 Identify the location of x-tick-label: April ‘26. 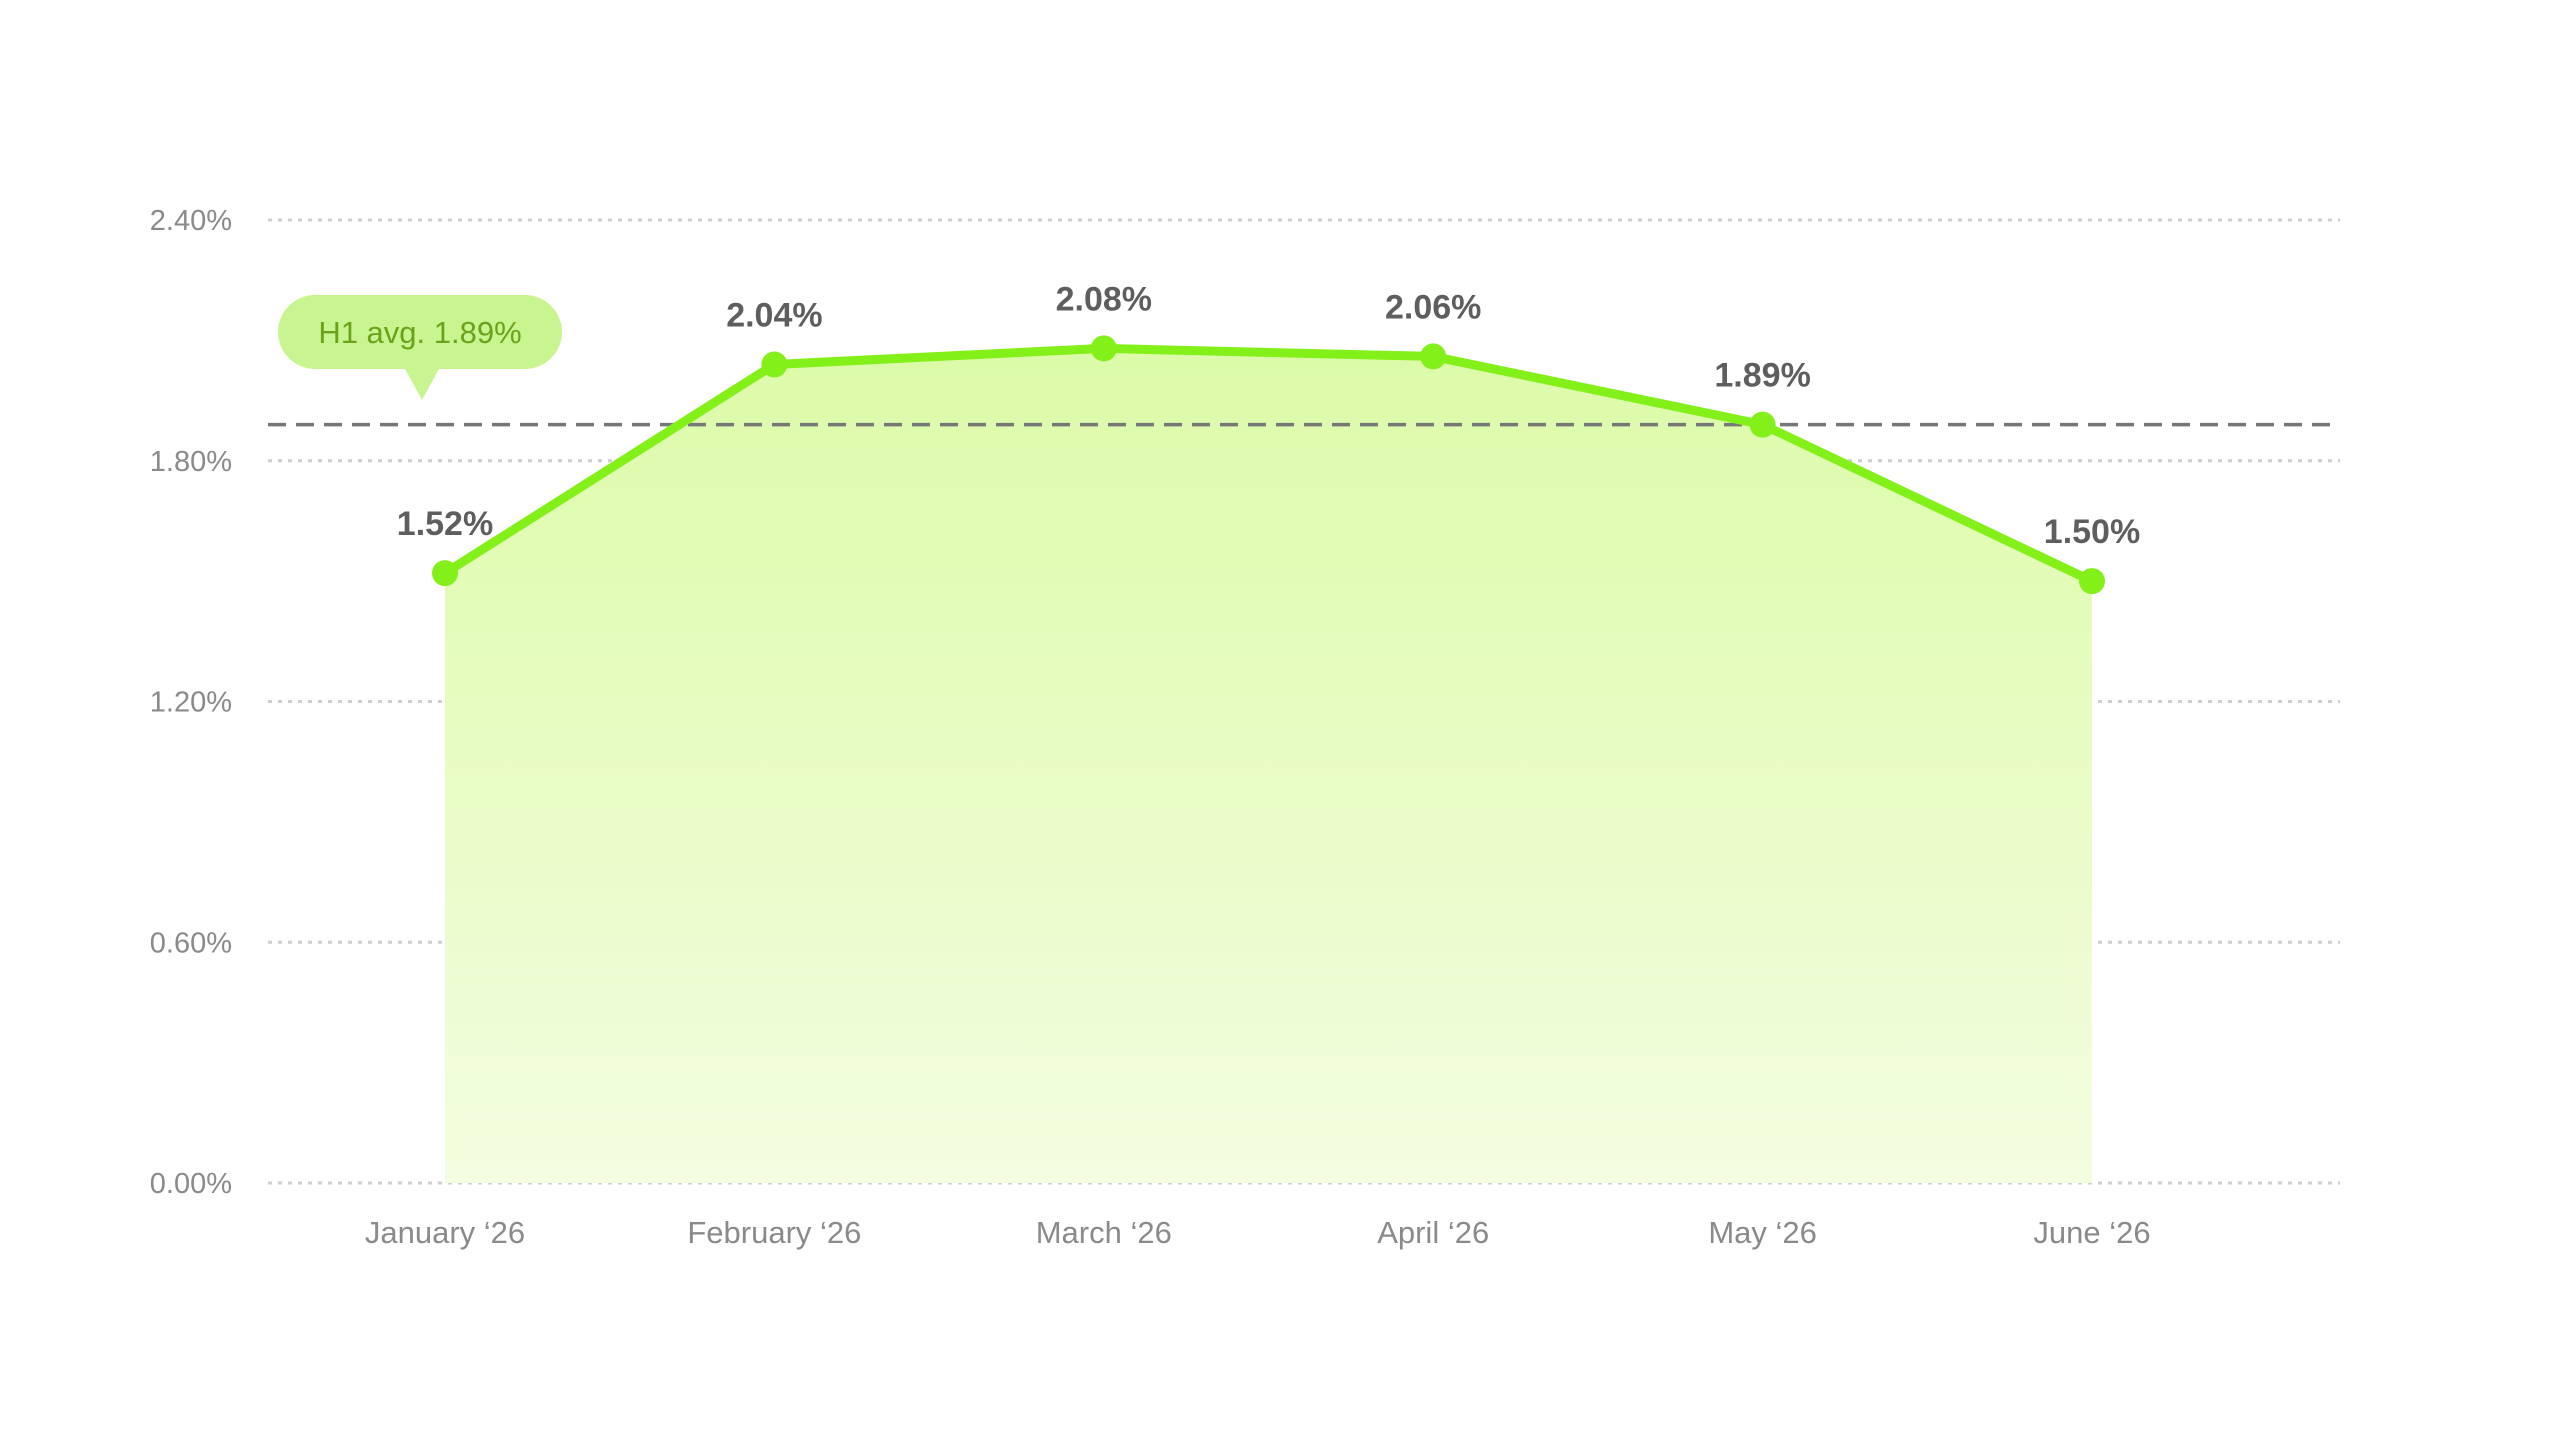
(1433, 1232).